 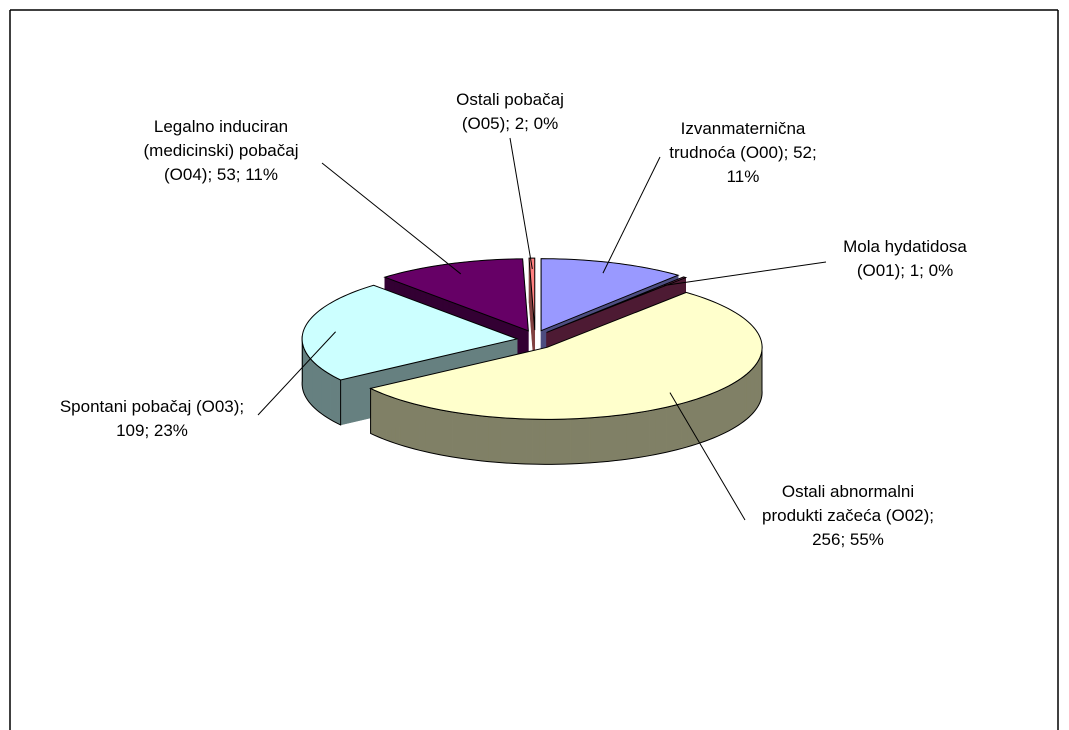 What do you see at coordinates (905, 258) in the screenshot?
I see `data-label: Mola hydatidosa (O01); 1; 0%` at bounding box center [905, 258].